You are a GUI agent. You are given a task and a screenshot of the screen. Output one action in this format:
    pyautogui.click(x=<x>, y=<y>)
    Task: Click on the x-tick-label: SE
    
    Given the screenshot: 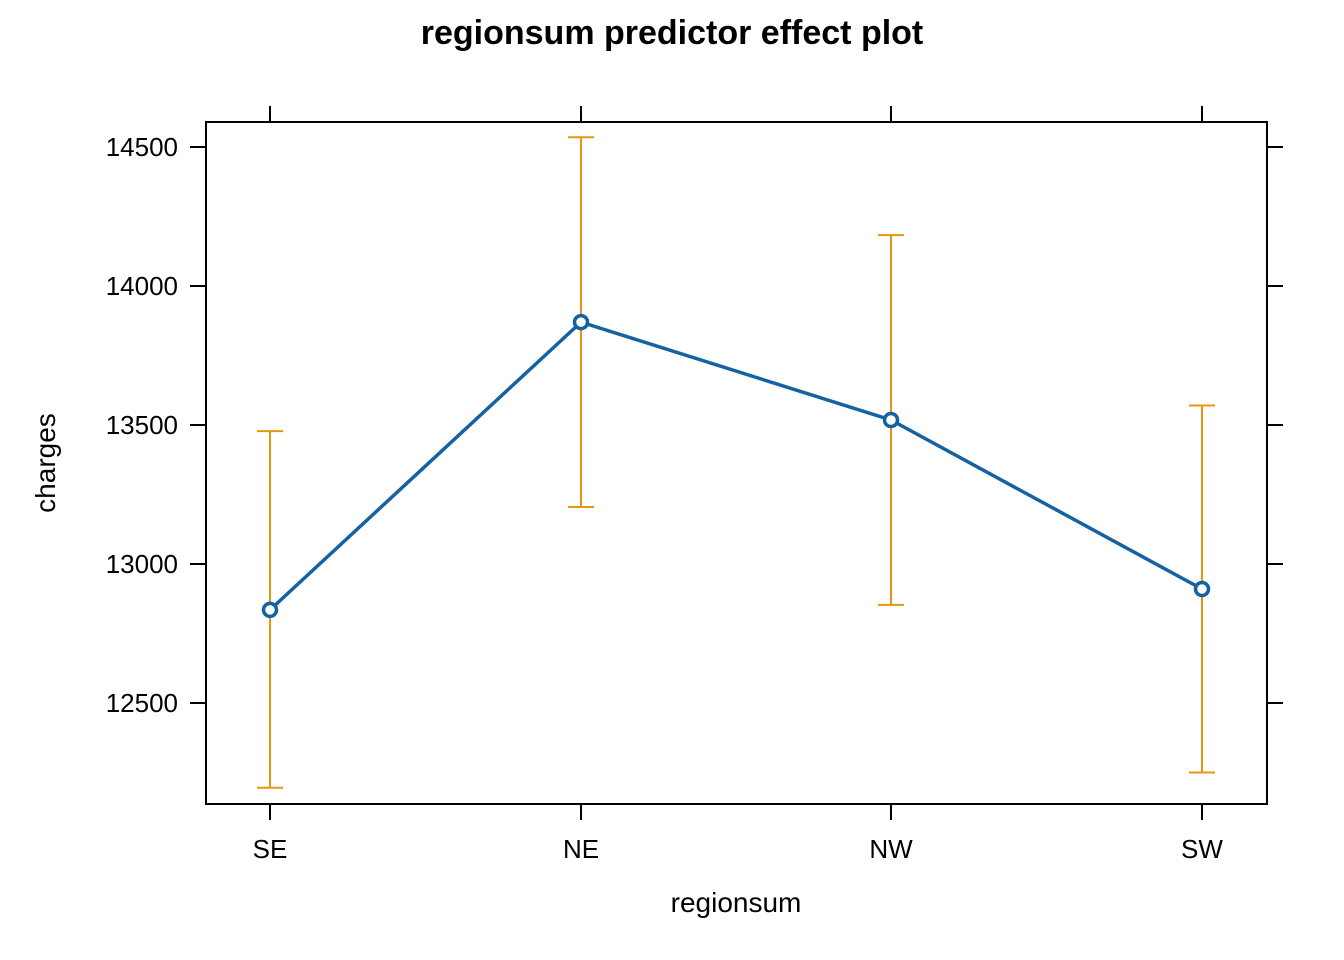 What is the action you would take?
    pyautogui.click(x=270, y=849)
    